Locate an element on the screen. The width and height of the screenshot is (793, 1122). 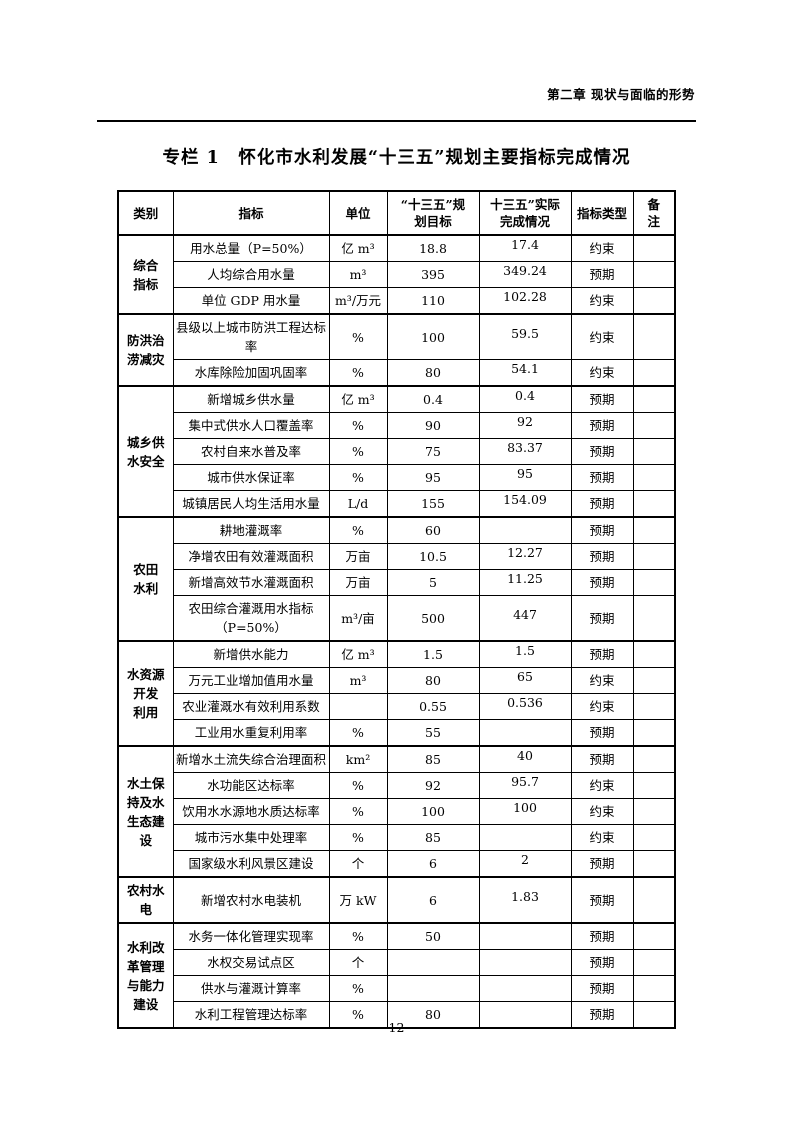
table-row: 城镇居民人均生活用水量 L/d 155 154.09 预期 is located at coordinates (397, 504).